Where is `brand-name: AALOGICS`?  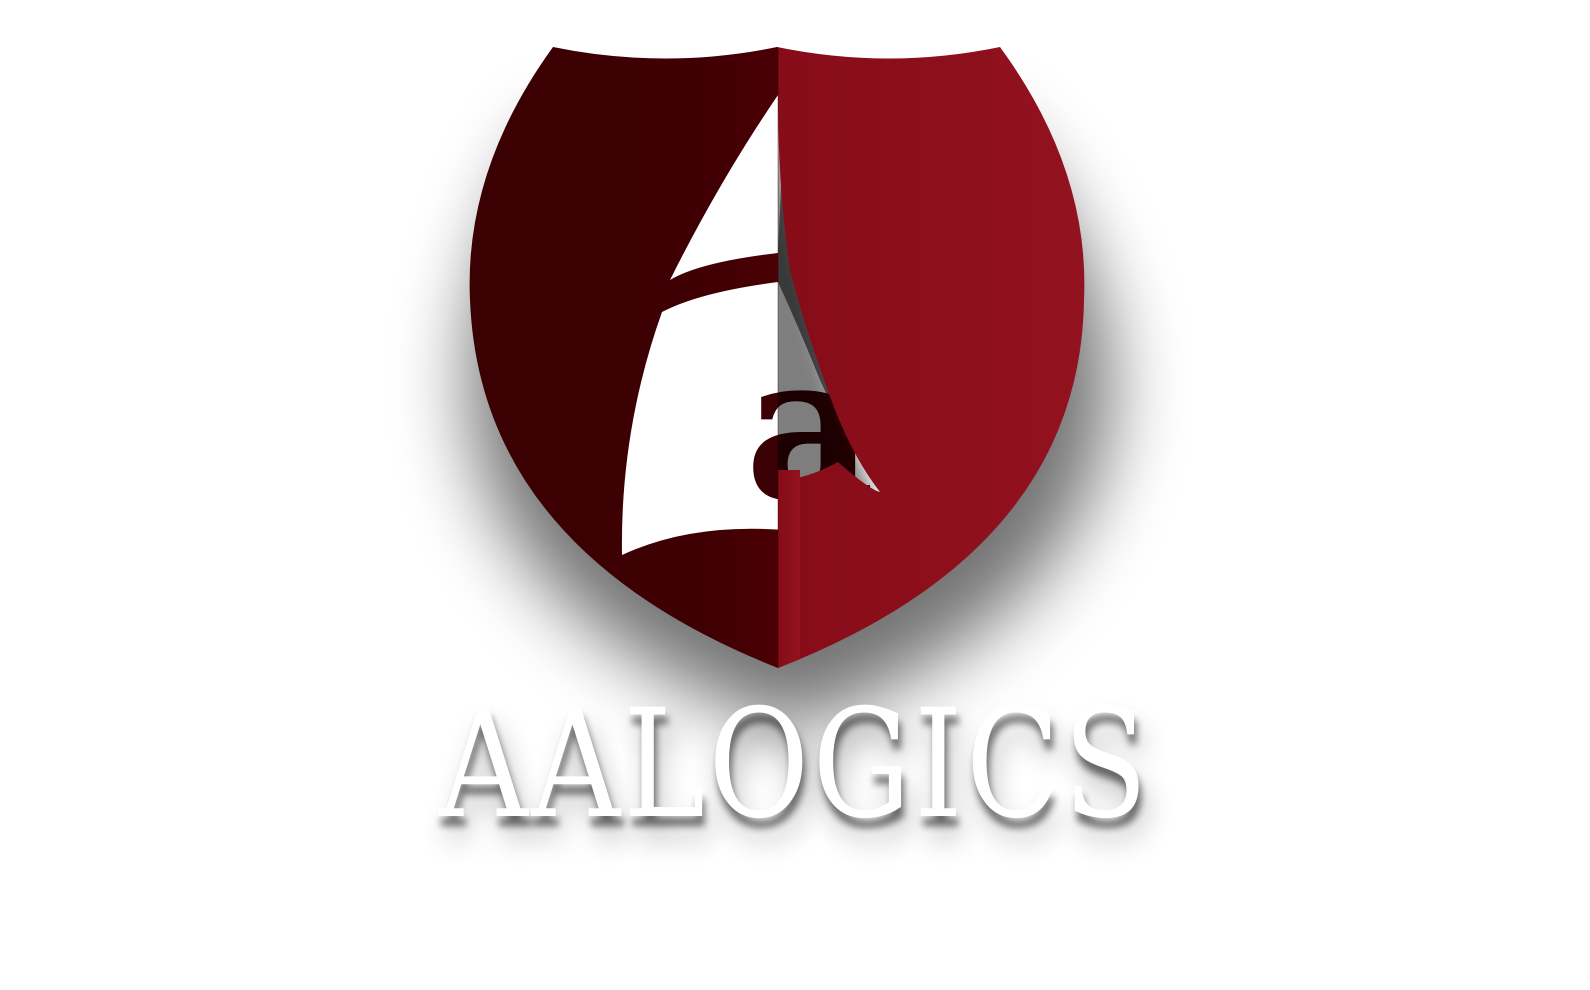 brand-name: AALOGICS is located at coordinates (795, 765).